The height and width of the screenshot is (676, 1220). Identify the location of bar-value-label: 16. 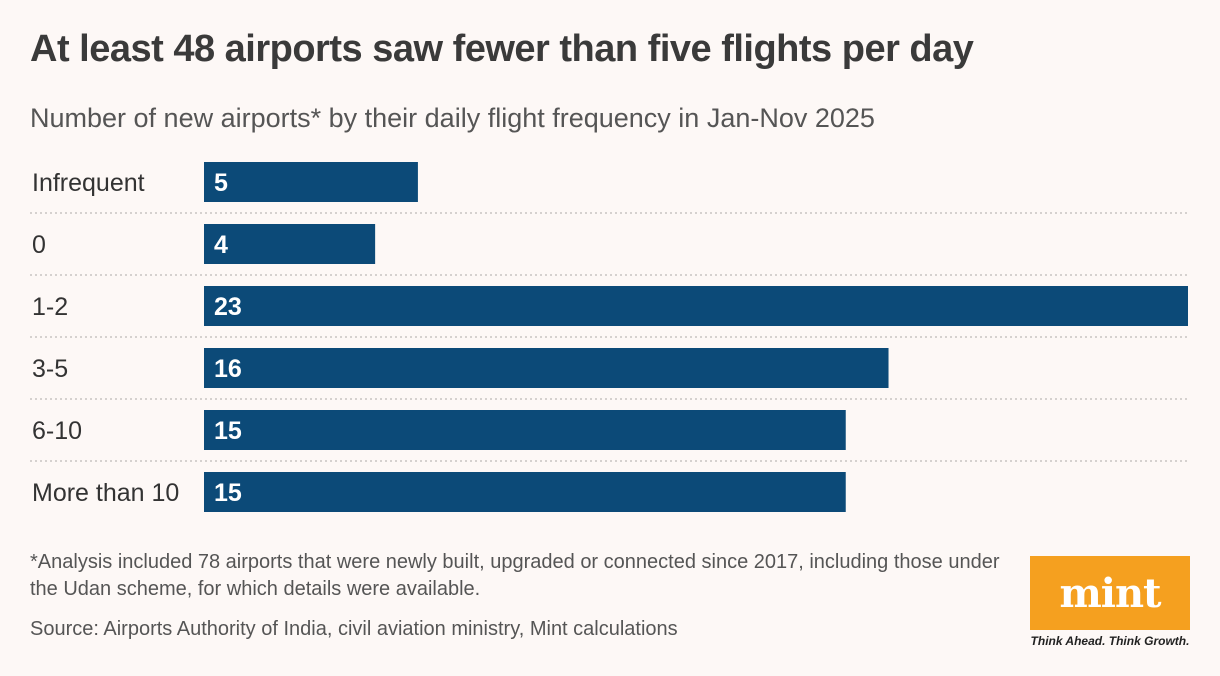
(228, 369).